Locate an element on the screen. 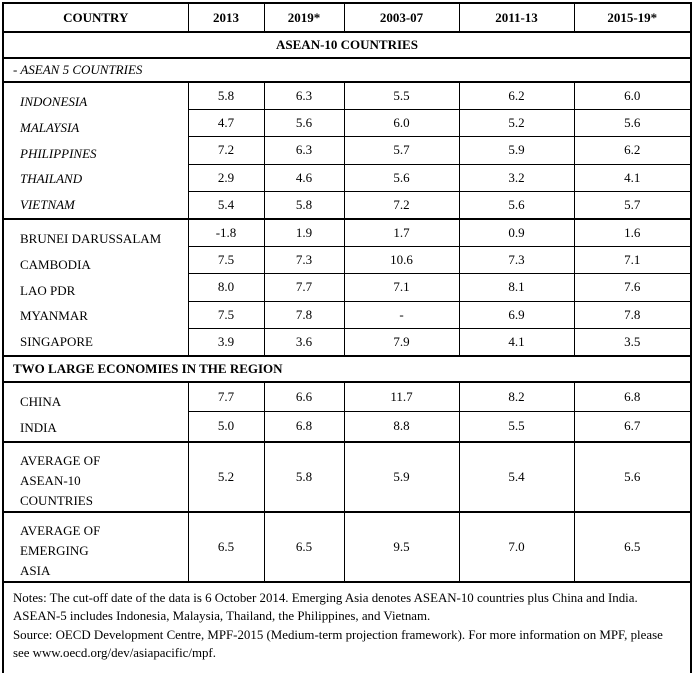 This screenshot has height=673, width=695. value-cell: 8.8 is located at coordinates (401, 427).